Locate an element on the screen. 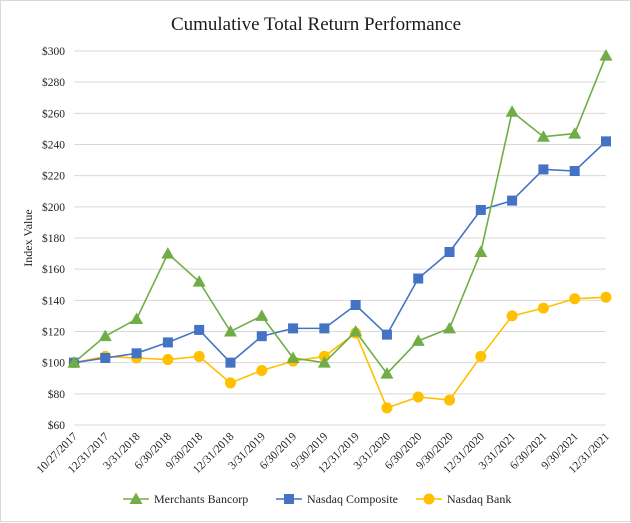  y-tick-label: $220 is located at coordinates (53, 176).